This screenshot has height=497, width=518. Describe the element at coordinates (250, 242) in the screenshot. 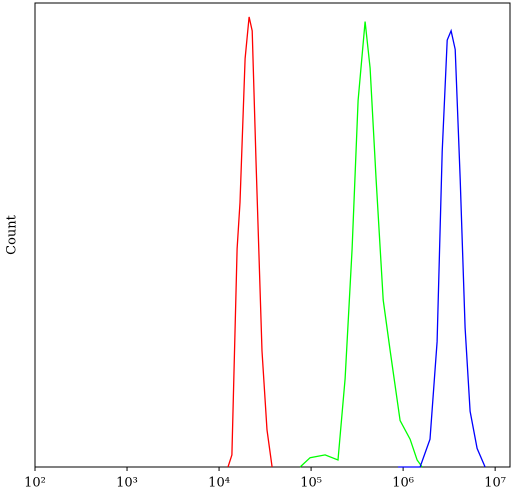

I see `histogram-line` at that location.